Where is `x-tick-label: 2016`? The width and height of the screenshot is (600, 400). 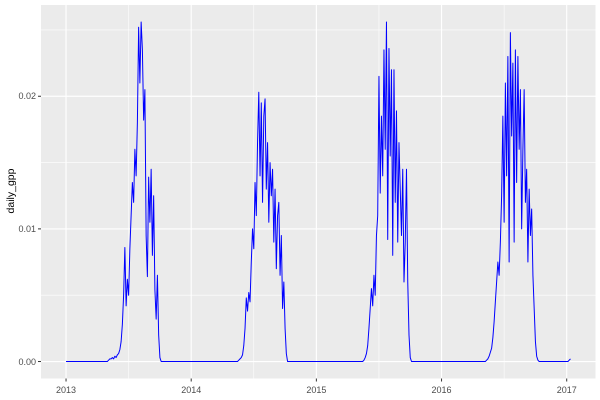
x-tick-label: 2016 is located at coordinates (441, 389).